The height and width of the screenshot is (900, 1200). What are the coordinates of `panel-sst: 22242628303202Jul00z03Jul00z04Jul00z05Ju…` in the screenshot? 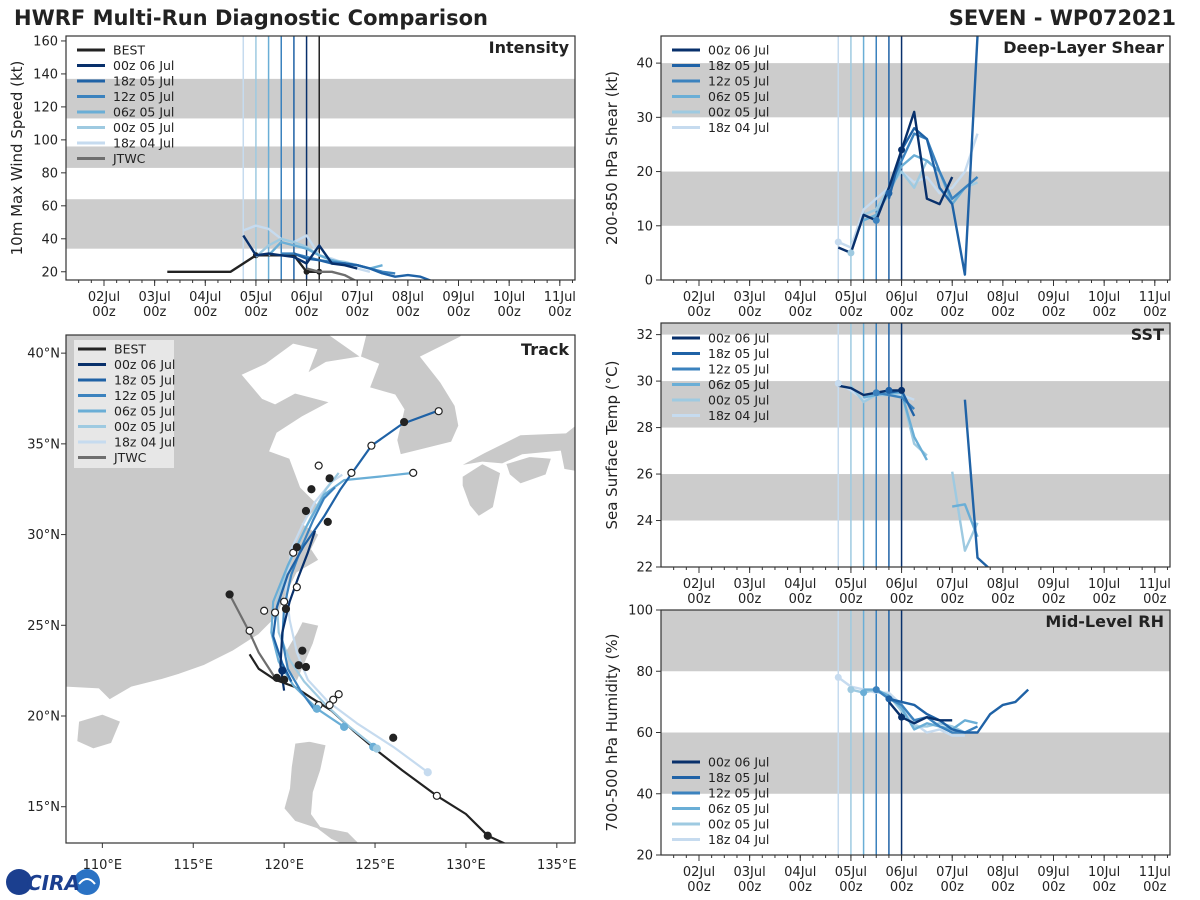 It's located at (887, 464).